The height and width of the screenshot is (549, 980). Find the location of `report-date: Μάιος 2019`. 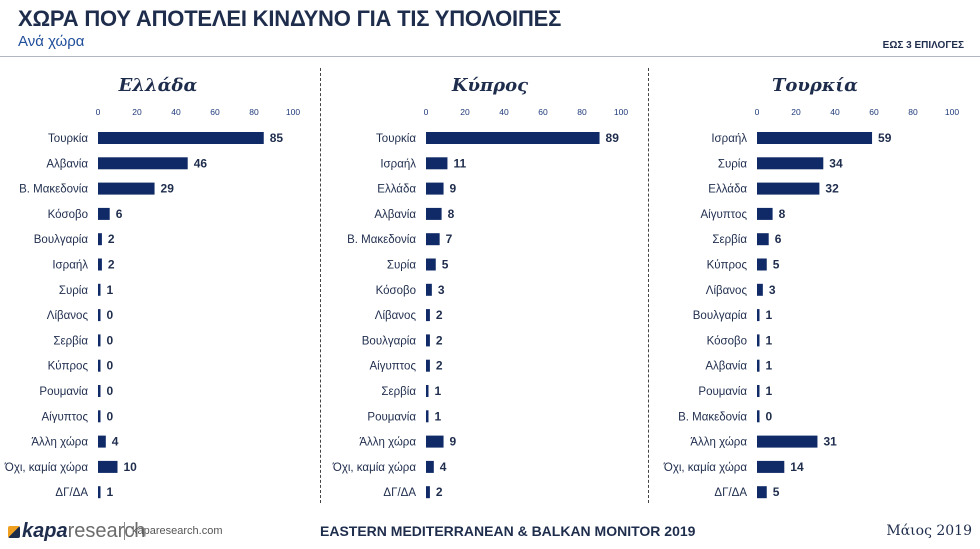

report-date: Μάιος 2019 is located at coordinates (929, 531).